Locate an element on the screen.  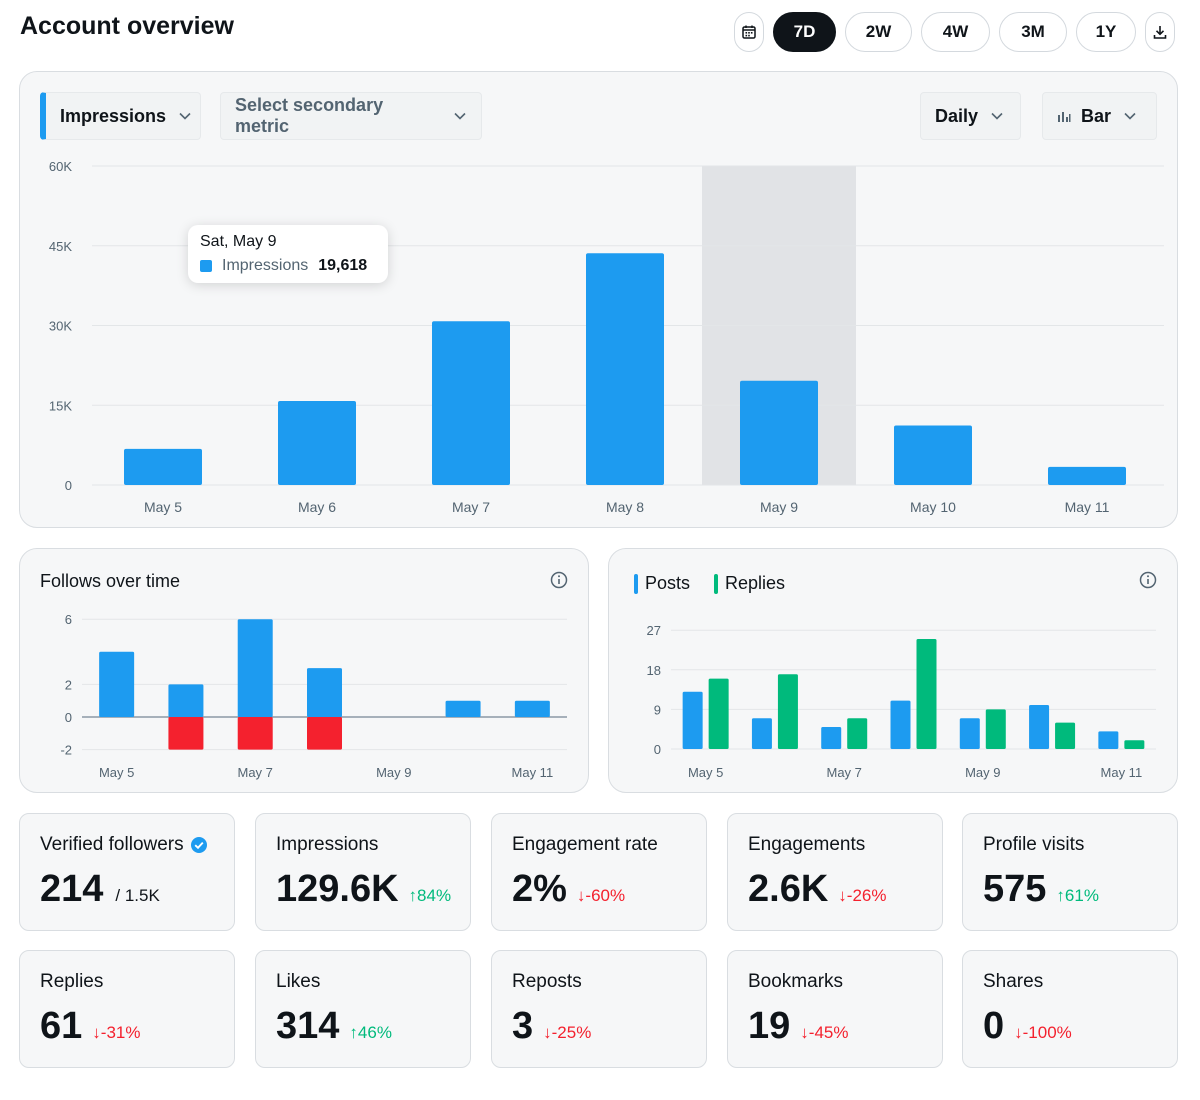
legend-swatch is located at coordinates (636, 583).